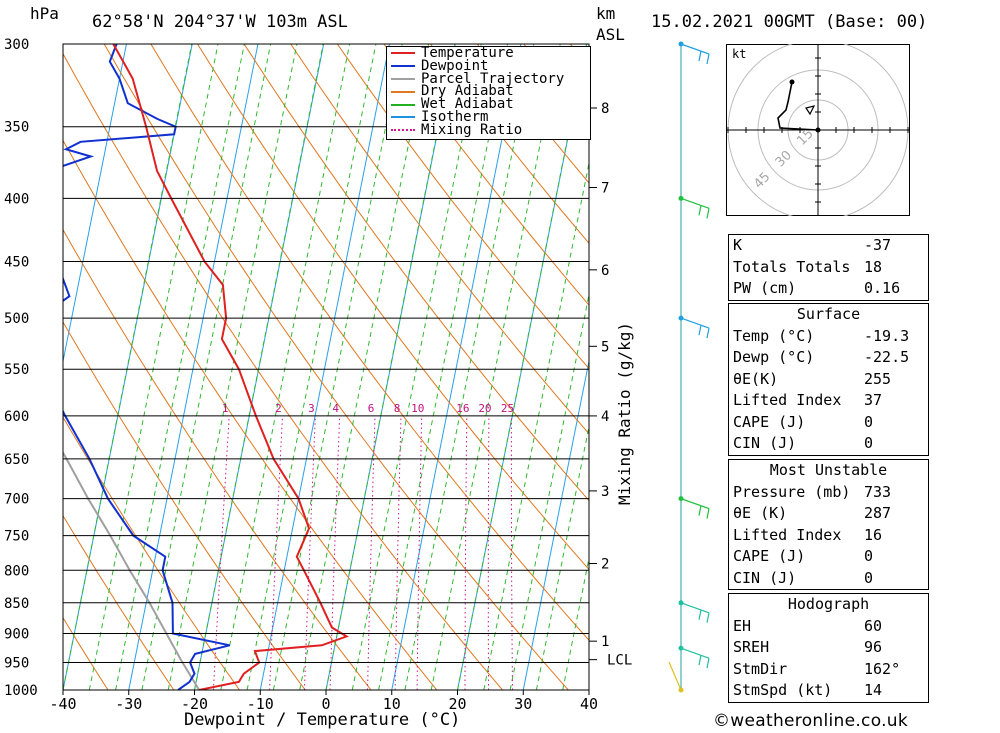 The image size is (1000, 733). Describe the element at coordinates (792, 266) in the screenshot. I see `index-label: Totals Totals` at that location.